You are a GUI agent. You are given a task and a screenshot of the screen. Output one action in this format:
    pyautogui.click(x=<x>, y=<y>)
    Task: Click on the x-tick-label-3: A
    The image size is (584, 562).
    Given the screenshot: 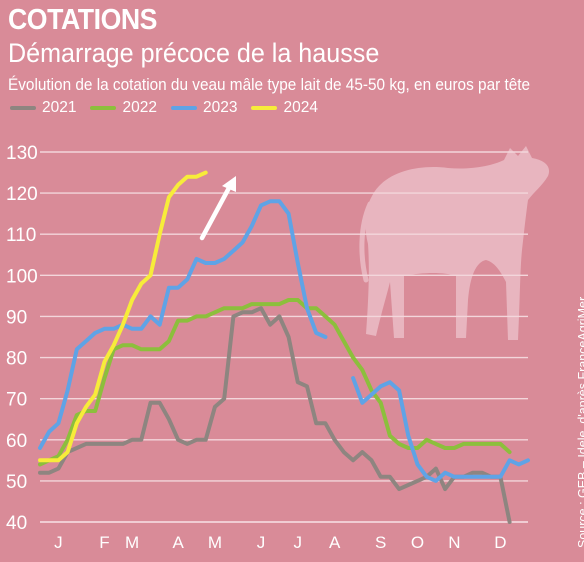 What is the action you would take?
    pyautogui.click(x=178, y=542)
    